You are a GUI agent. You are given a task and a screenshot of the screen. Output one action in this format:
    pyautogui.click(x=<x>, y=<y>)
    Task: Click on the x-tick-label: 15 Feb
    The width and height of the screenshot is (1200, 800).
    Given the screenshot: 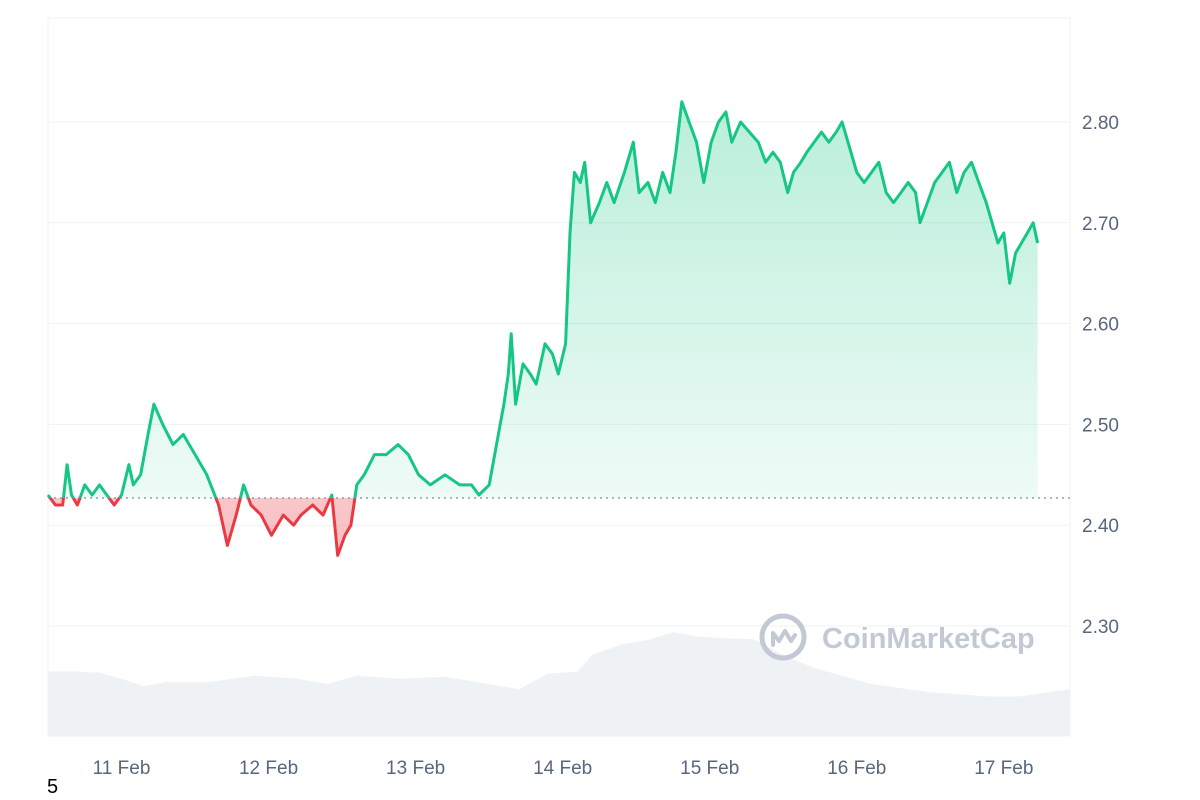 What is the action you would take?
    pyautogui.click(x=709, y=768)
    